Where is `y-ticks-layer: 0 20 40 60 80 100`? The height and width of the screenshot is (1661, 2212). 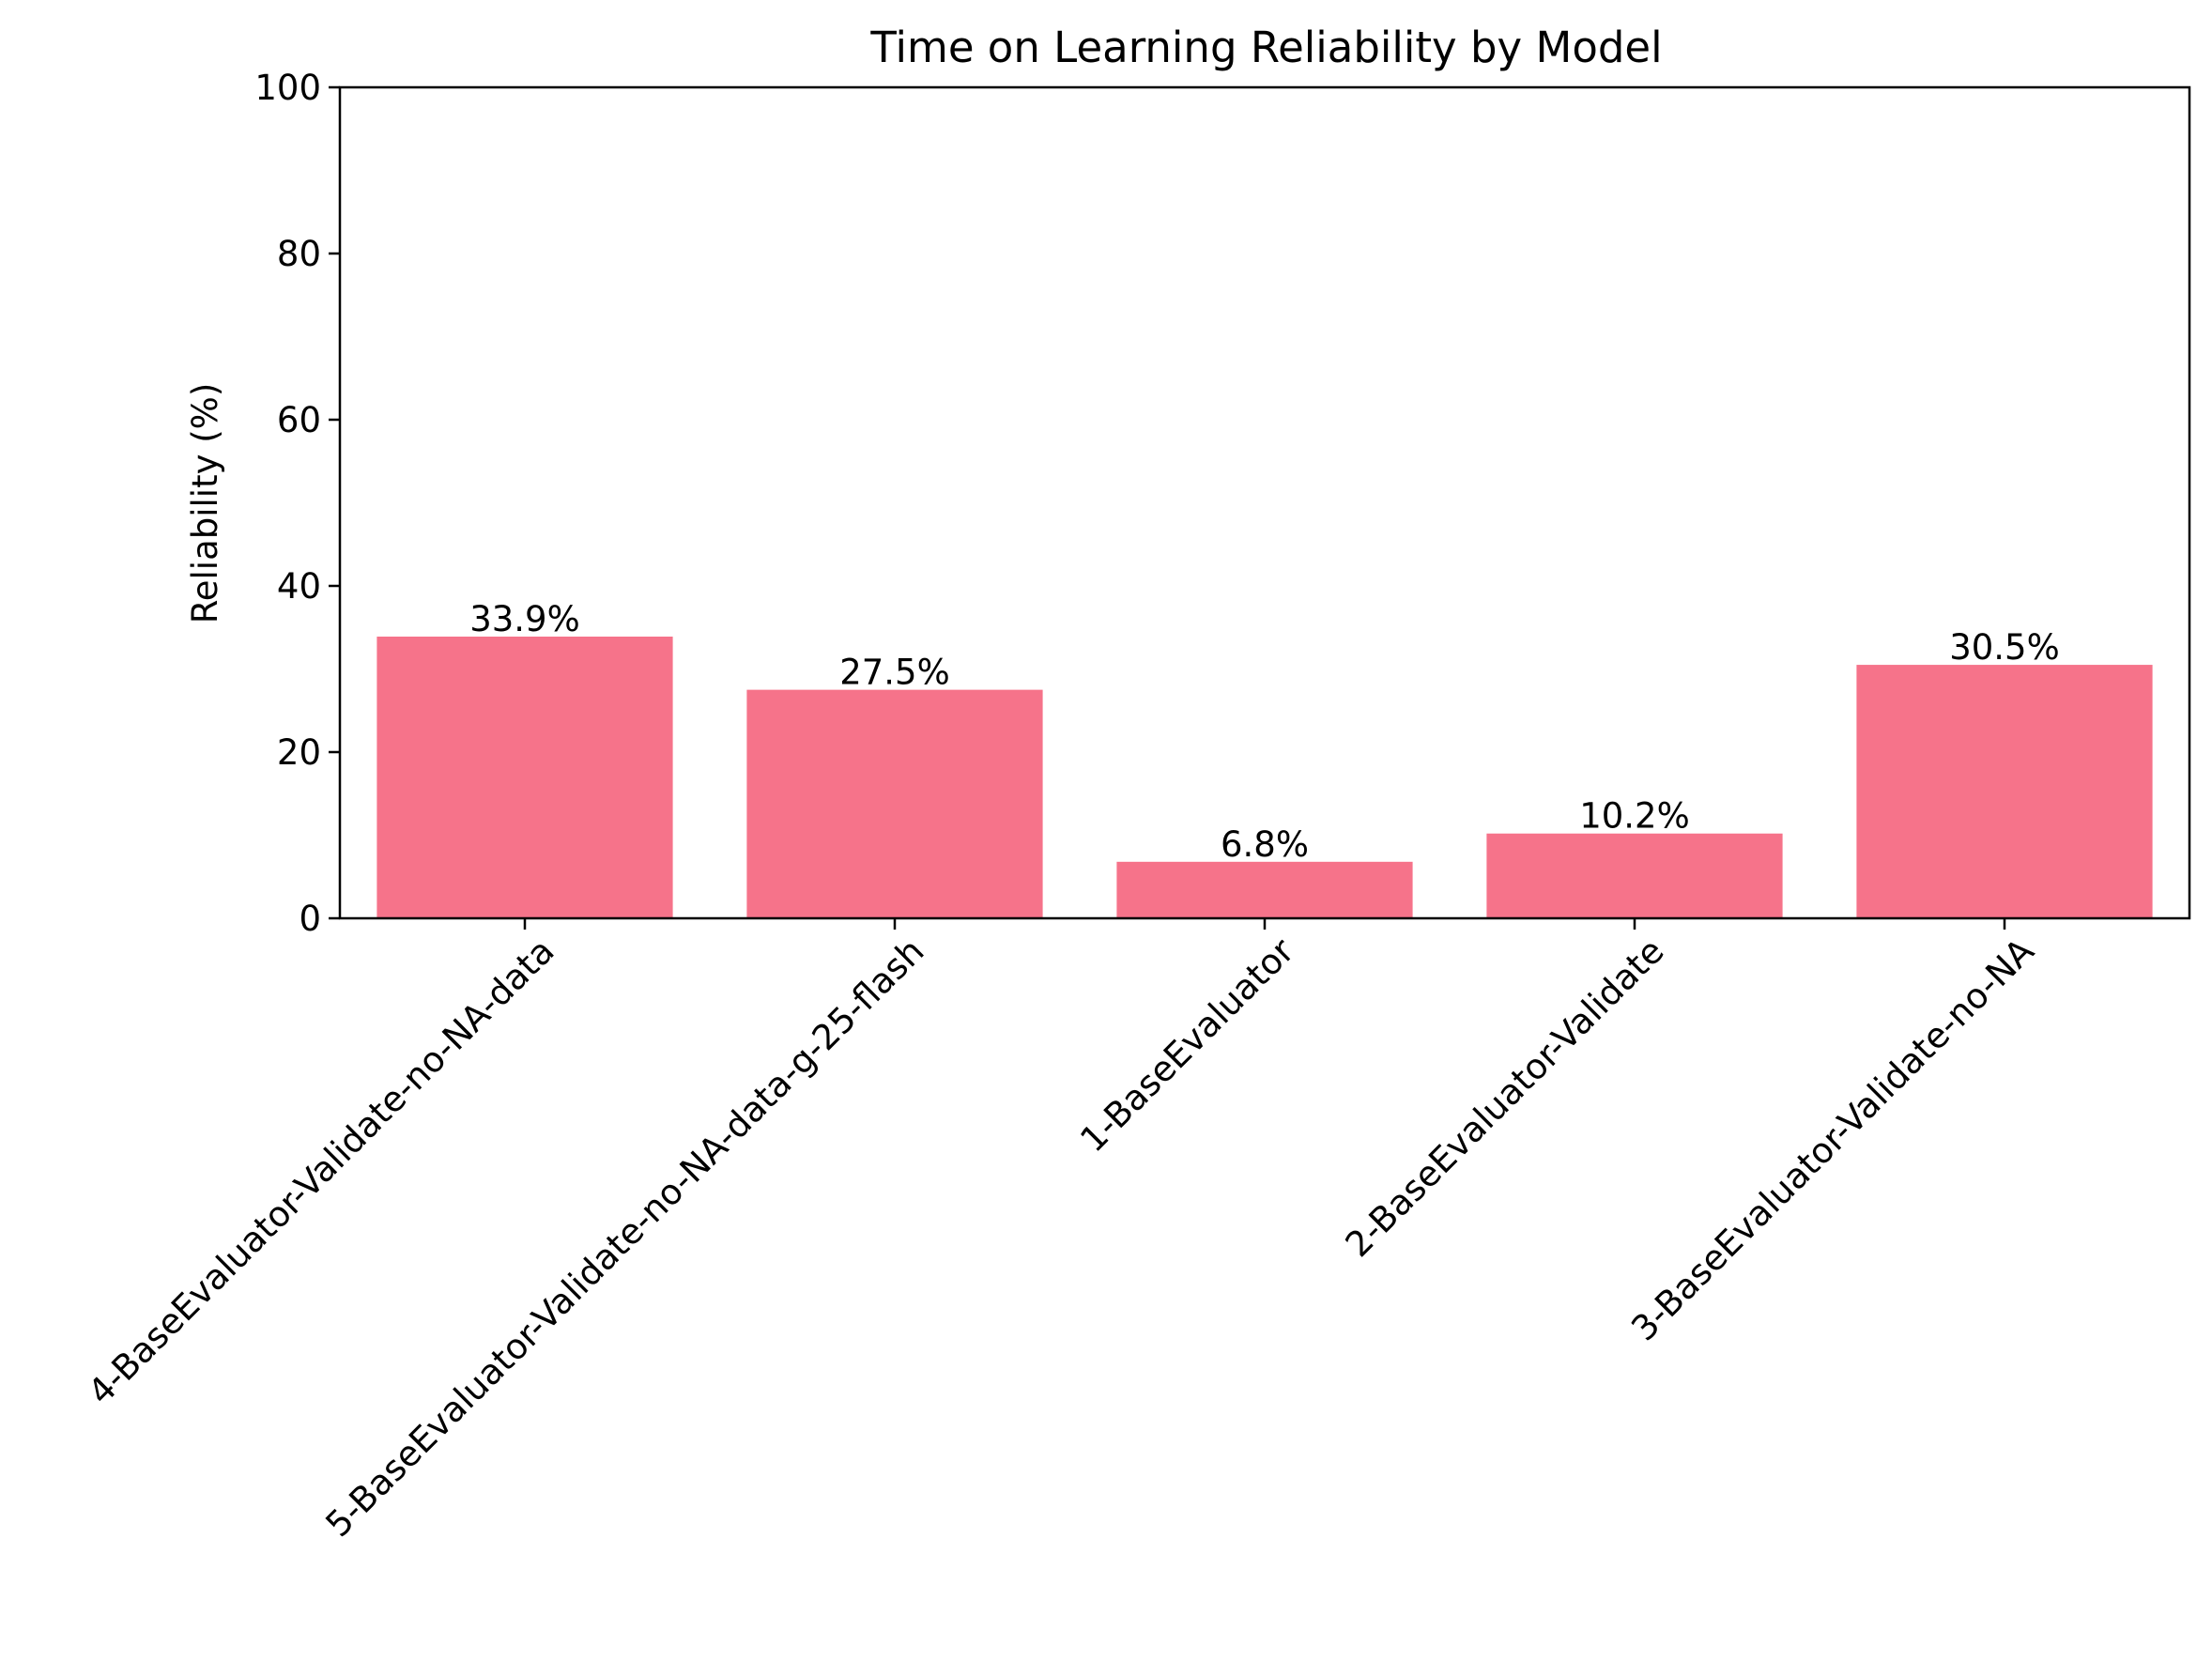
y-ticks-layer: 0 20 40 60 80 100 is located at coordinates (297, 503).